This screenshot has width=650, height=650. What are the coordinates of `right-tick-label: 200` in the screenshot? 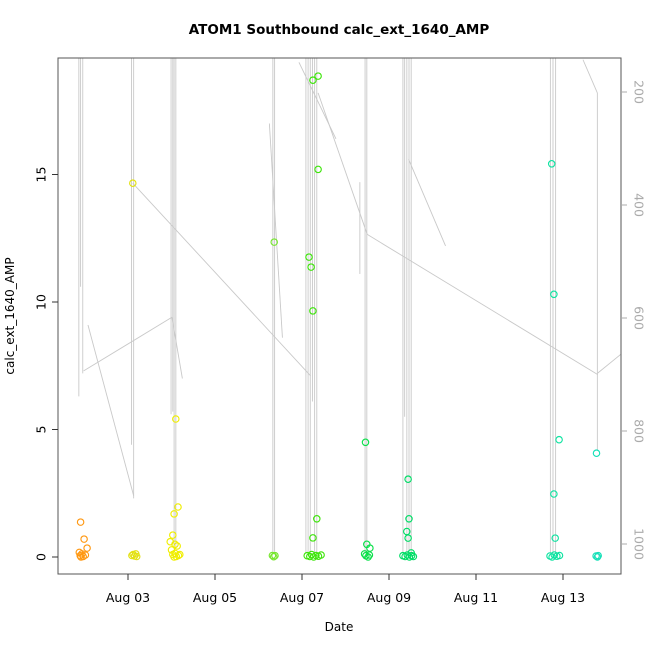 It's located at (639, 92).